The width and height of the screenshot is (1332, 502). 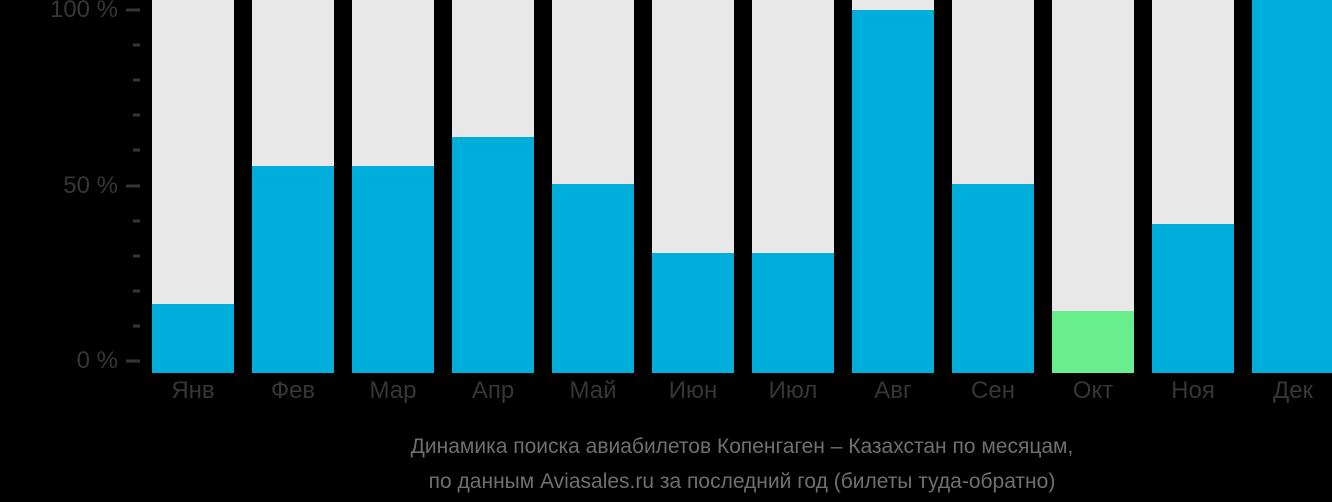 What do you see at coordinates (493, 390) in the screenshot?
I see `x-axis-label-apr: Апр` at bounding box center [493, 390].